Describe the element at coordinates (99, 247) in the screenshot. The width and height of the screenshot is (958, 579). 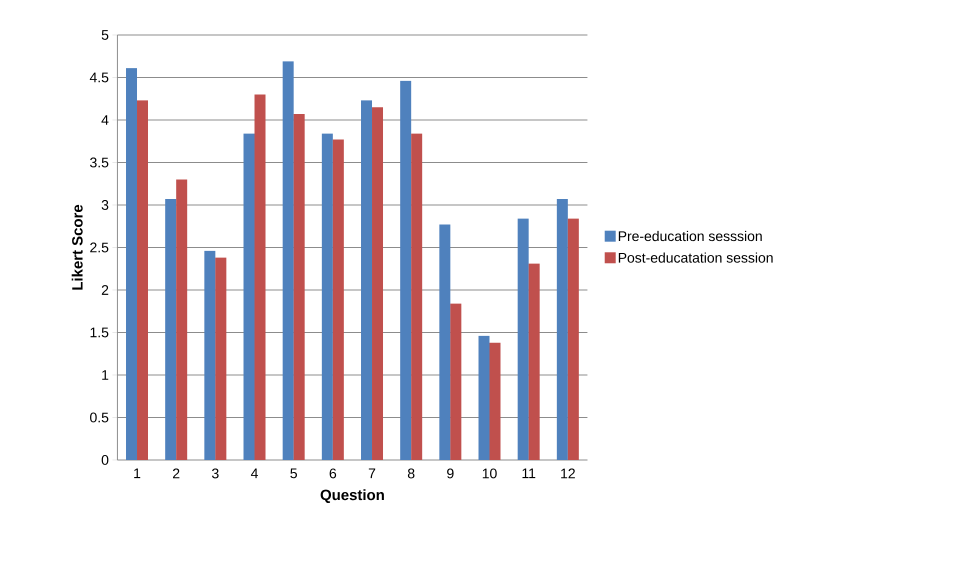
I see `y-tick-label: 2.5` at that location.